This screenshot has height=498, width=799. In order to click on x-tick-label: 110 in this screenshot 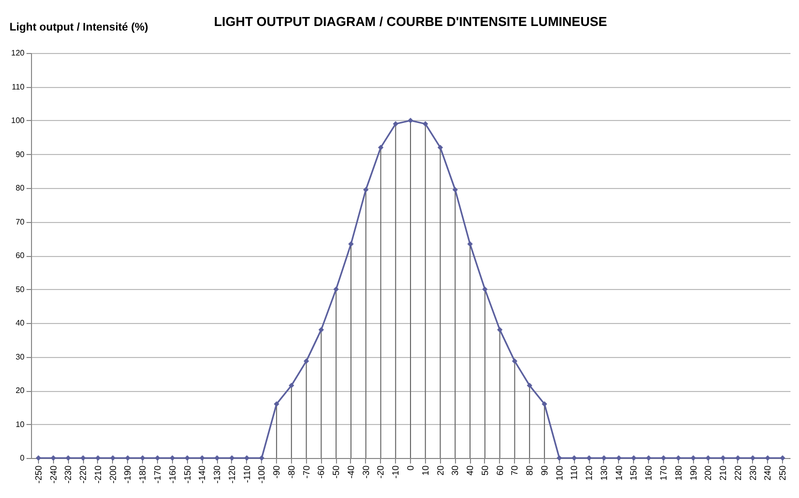, I will do `click(574, 473)`.